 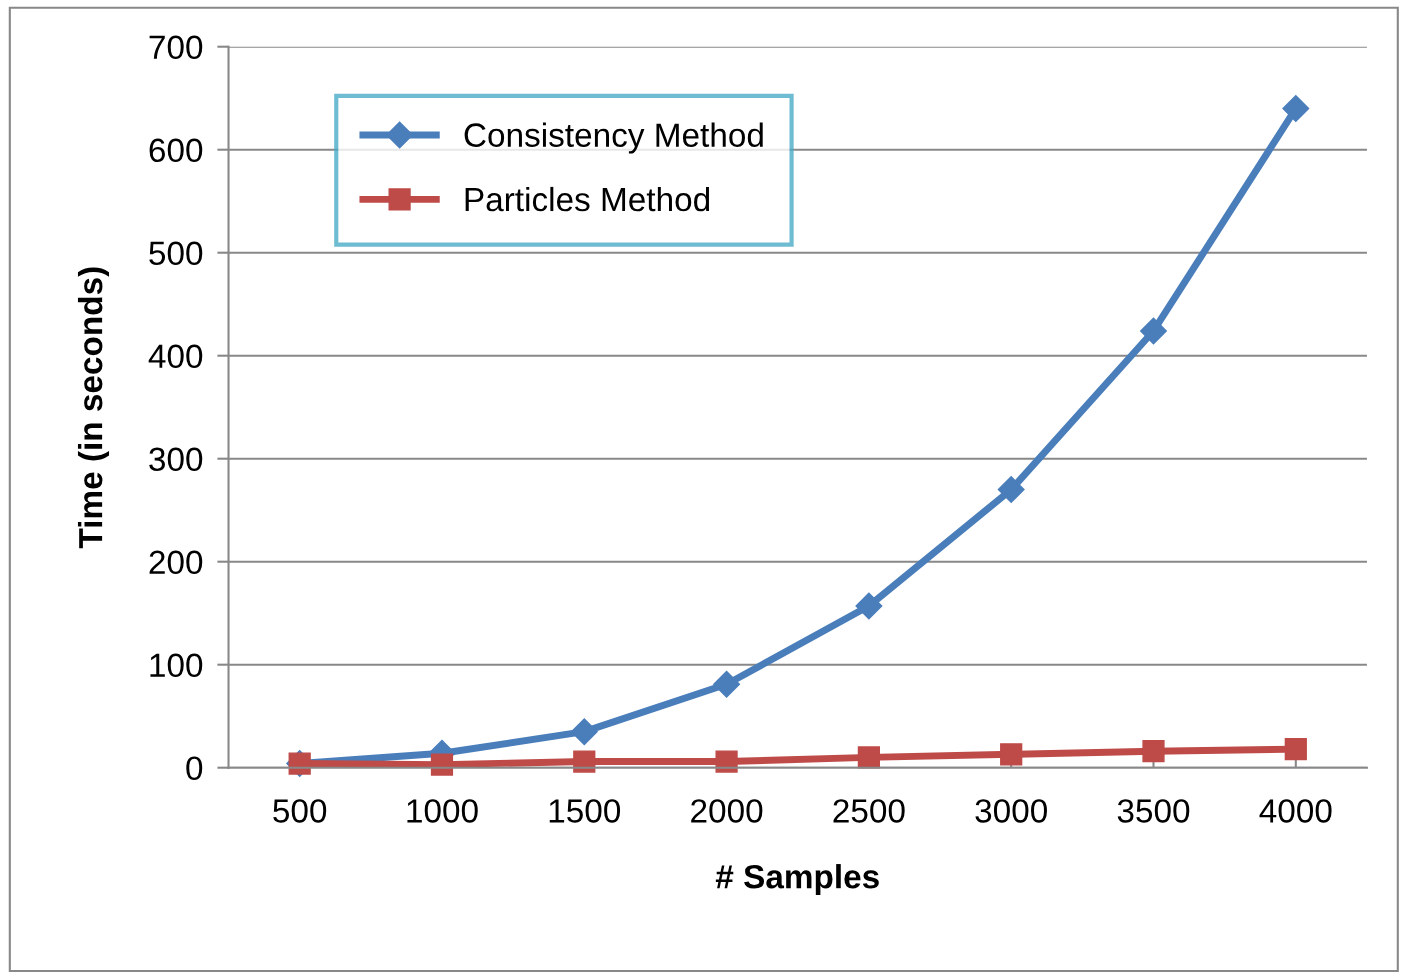 What do you see at coordinates (585, 811) in the screenshot?
I see `x-tick-label: 1500` at bounding box center [585, 811].